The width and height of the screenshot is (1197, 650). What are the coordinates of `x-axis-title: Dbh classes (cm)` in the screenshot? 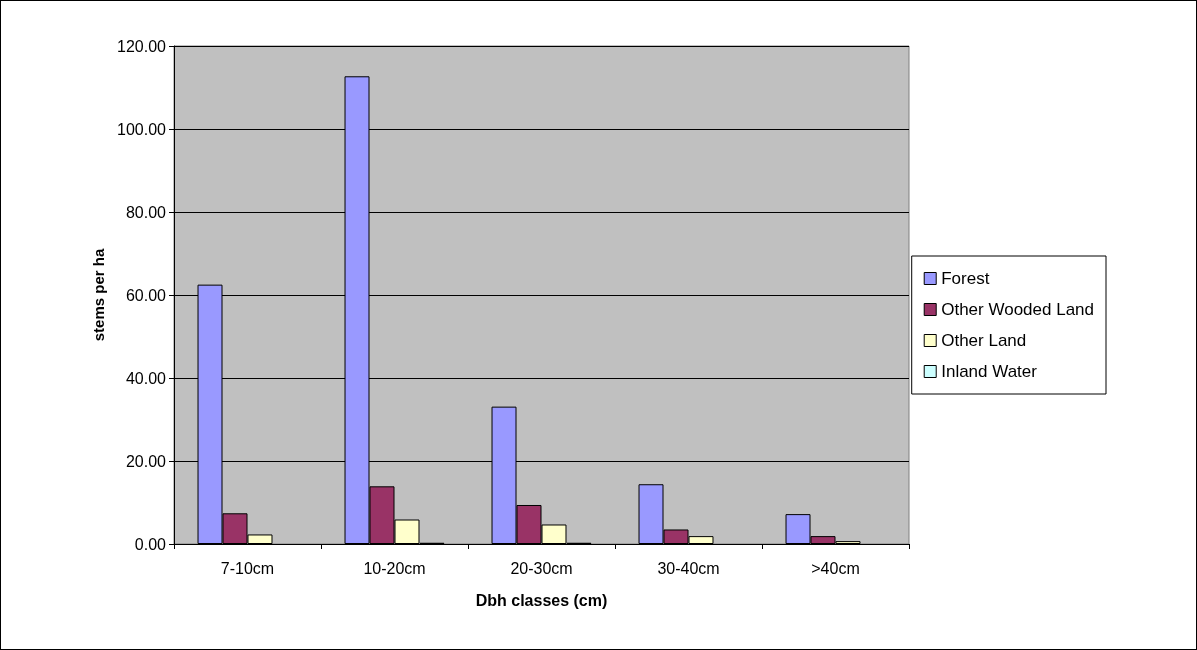 It's located at (541, 600).